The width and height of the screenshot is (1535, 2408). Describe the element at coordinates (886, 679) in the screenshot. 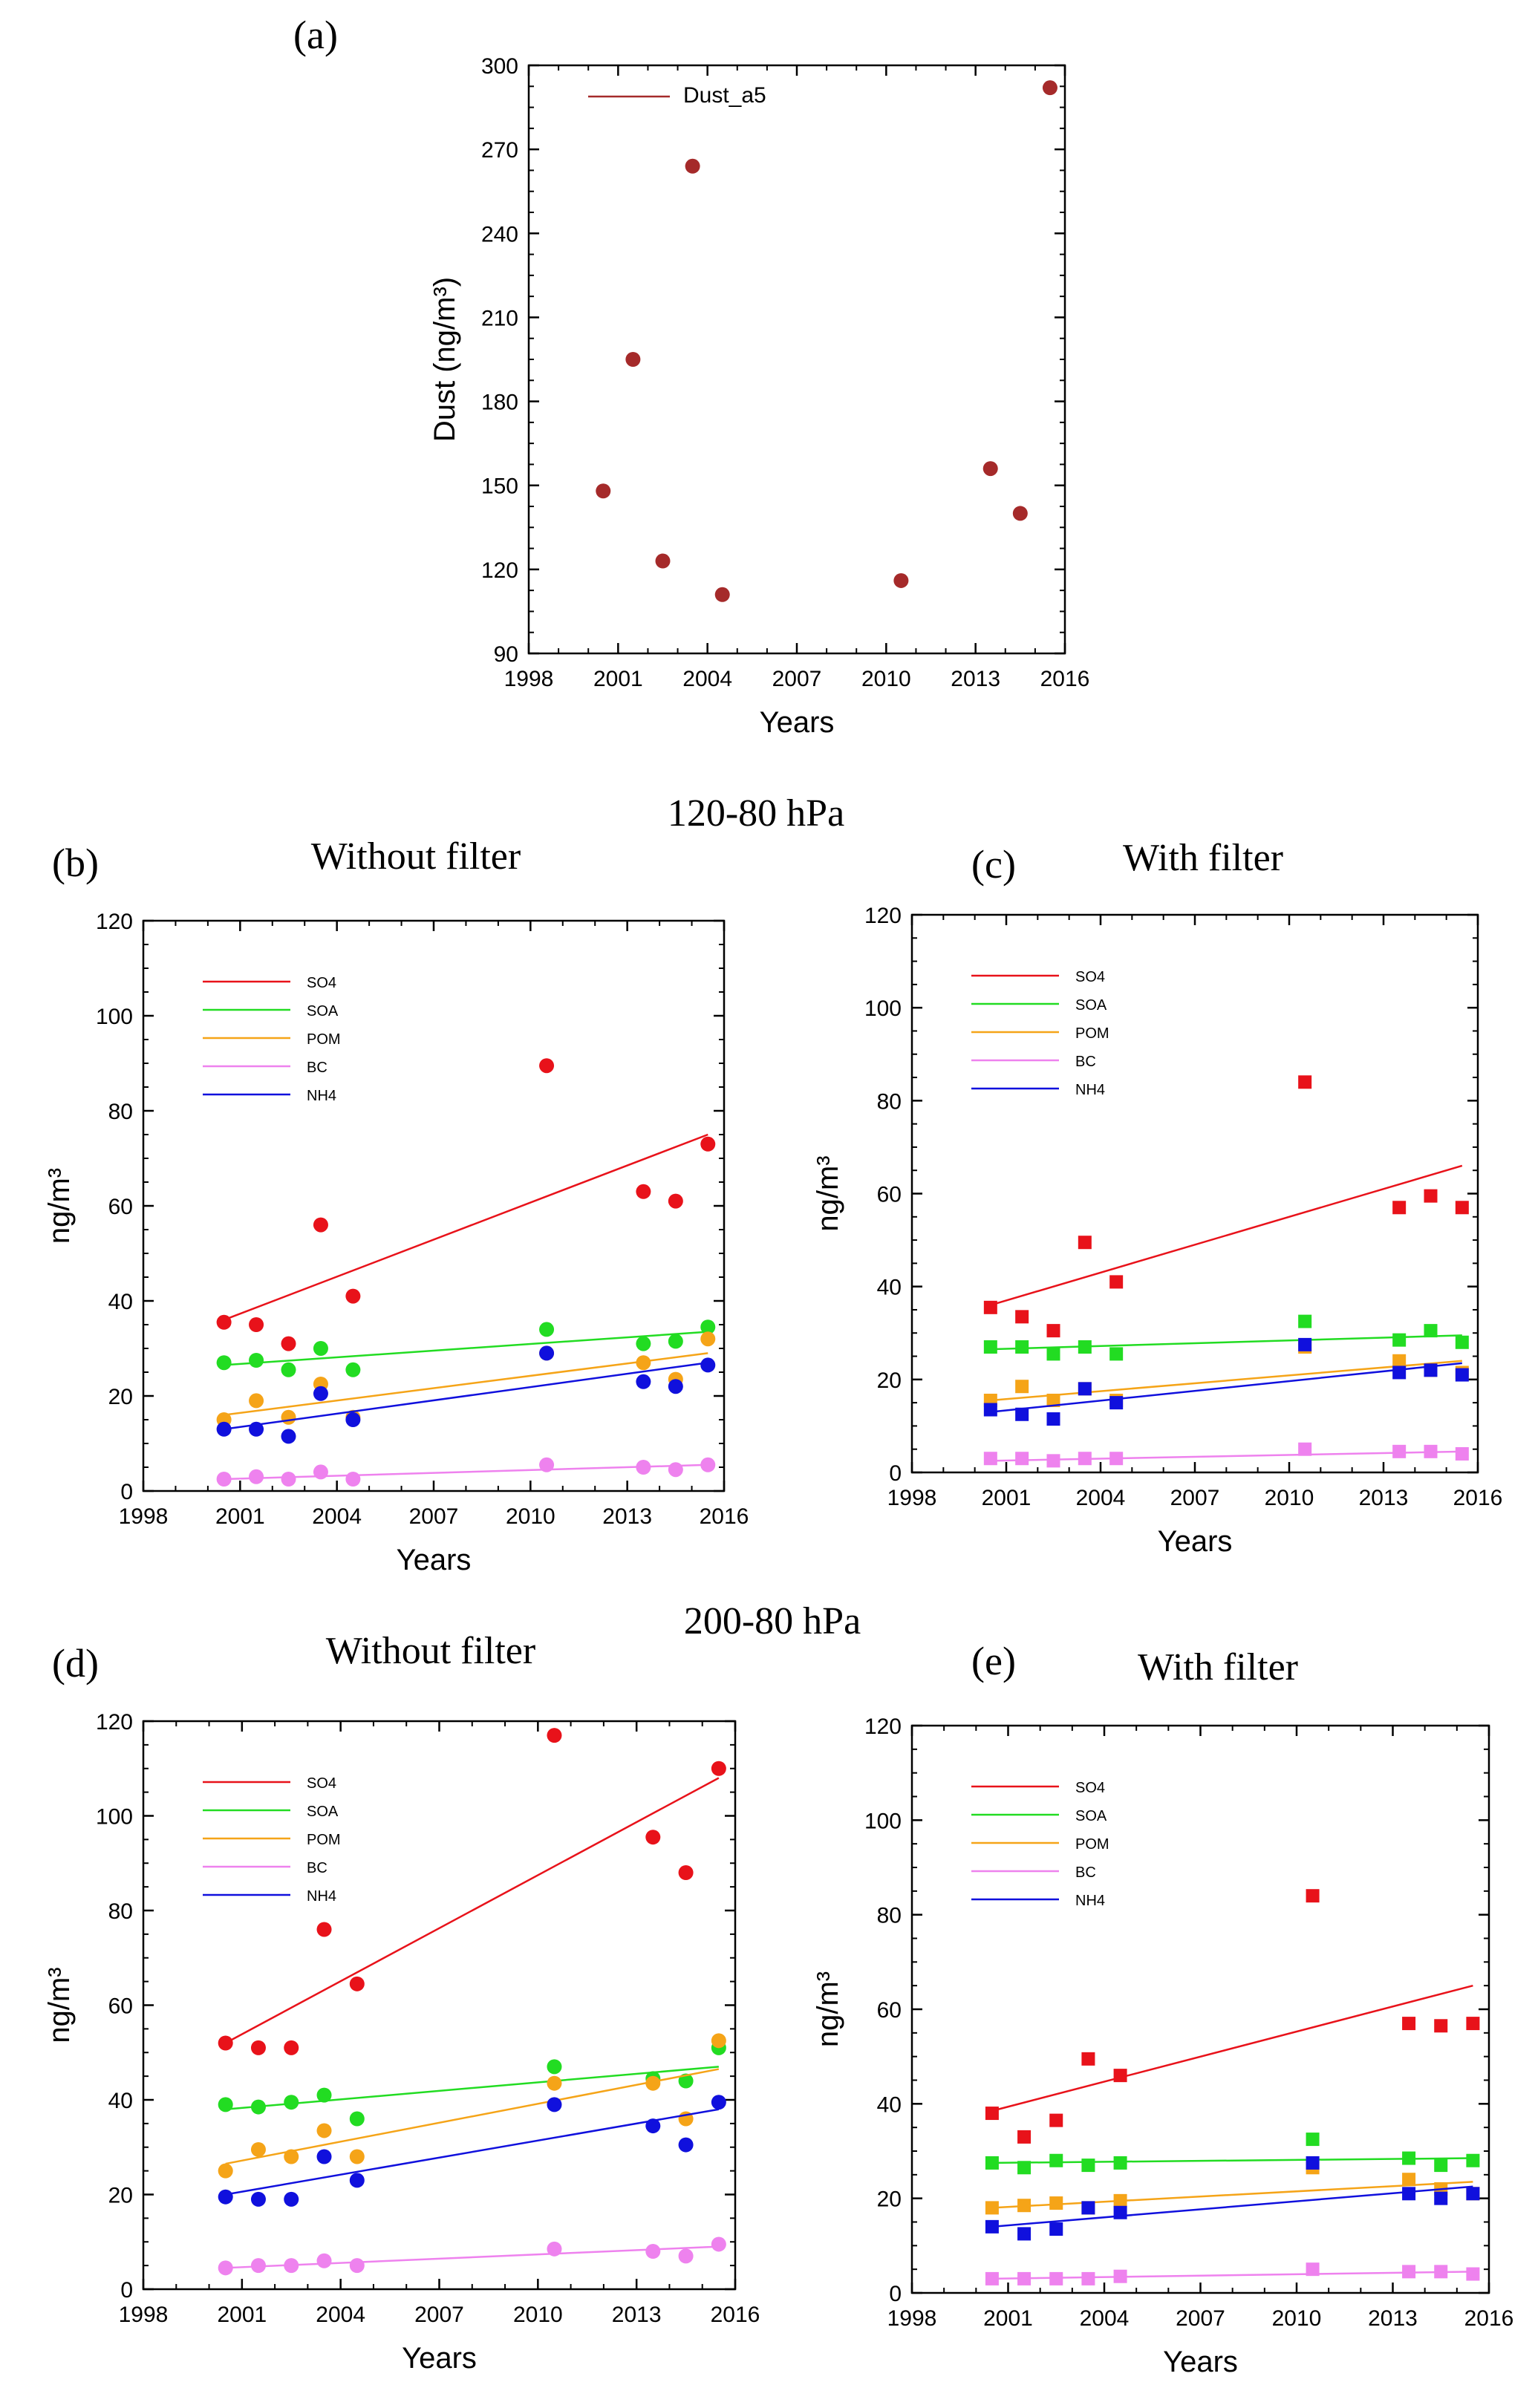

I see `x-tick-label-a-2010: 2010` at that location.